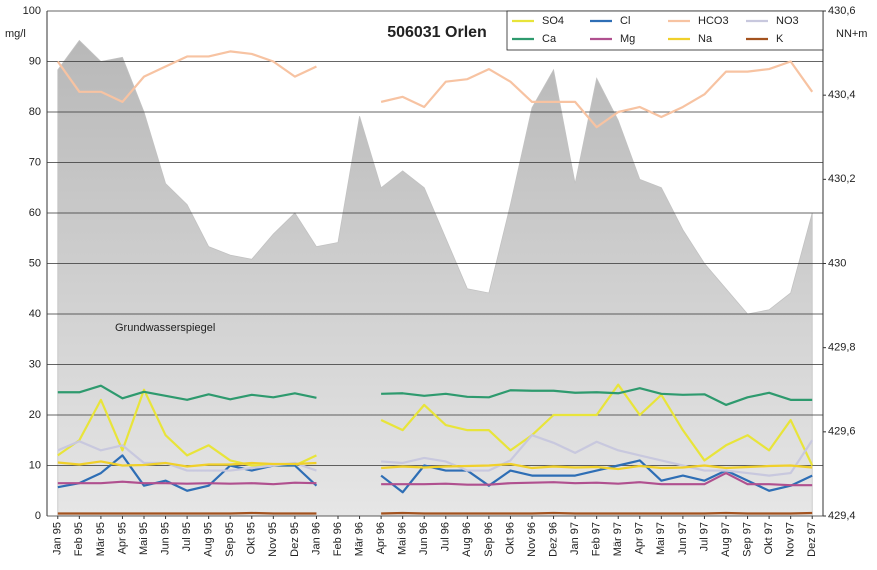  What do you see at coordinates (338, 539) in the screenshot?
I see `x-tick-label: Feb 96` at bounding box center [338, 539].